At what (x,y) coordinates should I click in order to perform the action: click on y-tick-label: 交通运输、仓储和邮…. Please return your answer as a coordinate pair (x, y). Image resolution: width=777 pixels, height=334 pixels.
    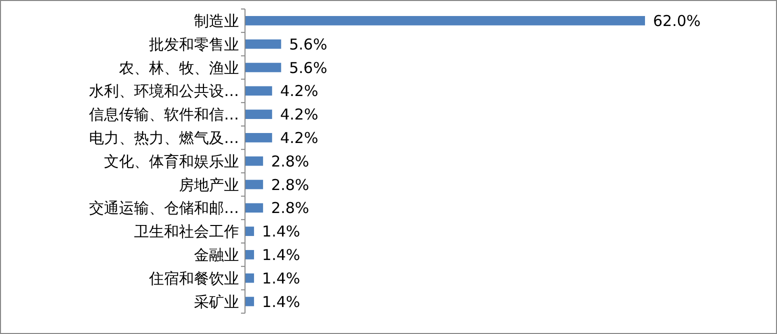
    Looking at the image, I should click on (164, 208).